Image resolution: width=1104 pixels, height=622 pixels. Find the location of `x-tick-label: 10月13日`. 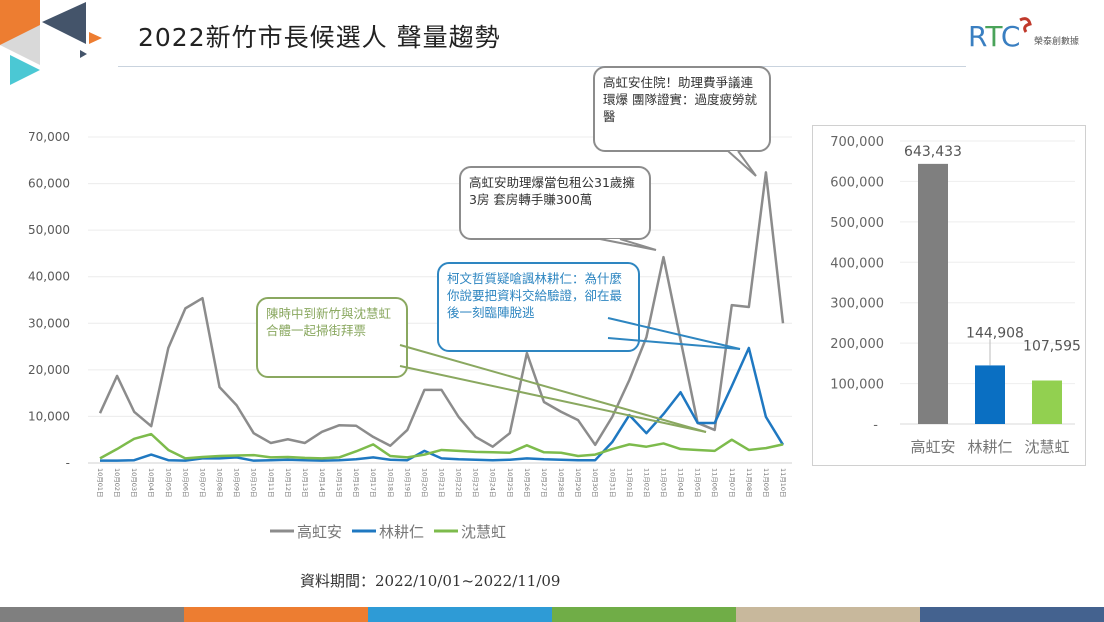

x-tick-label: 10月13日 is located at coordinates (305, 483).